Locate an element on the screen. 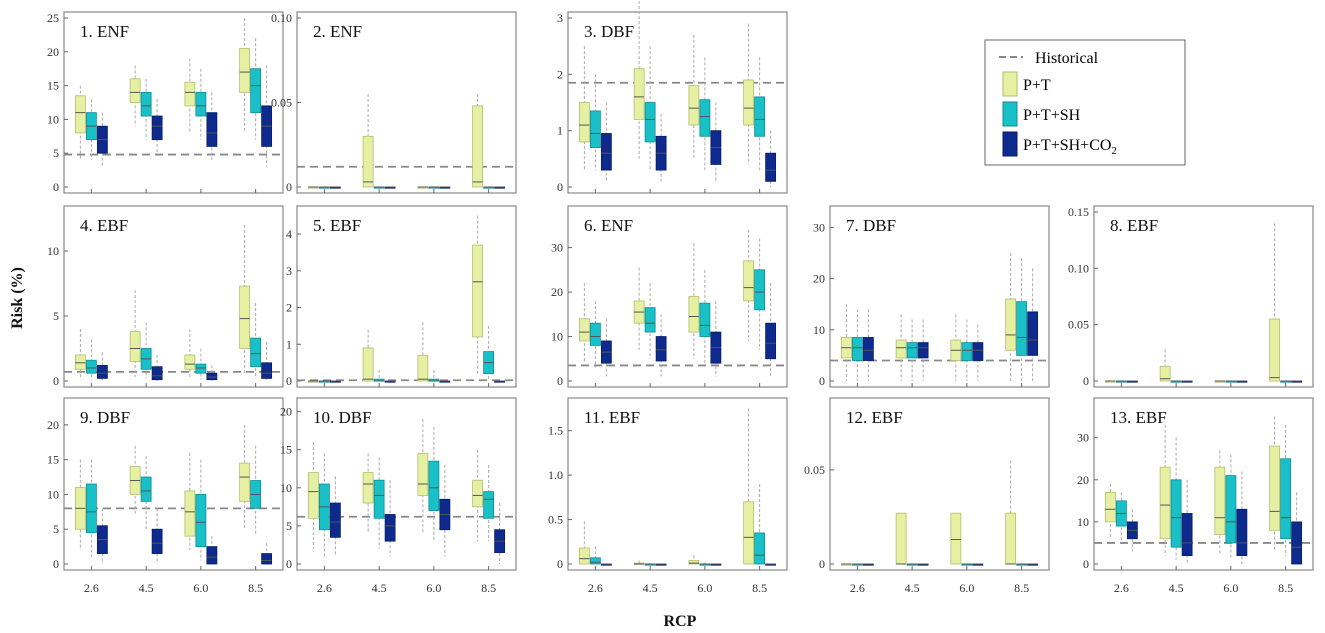  y-tick-label: 1 is located at coordinates (560, 131).